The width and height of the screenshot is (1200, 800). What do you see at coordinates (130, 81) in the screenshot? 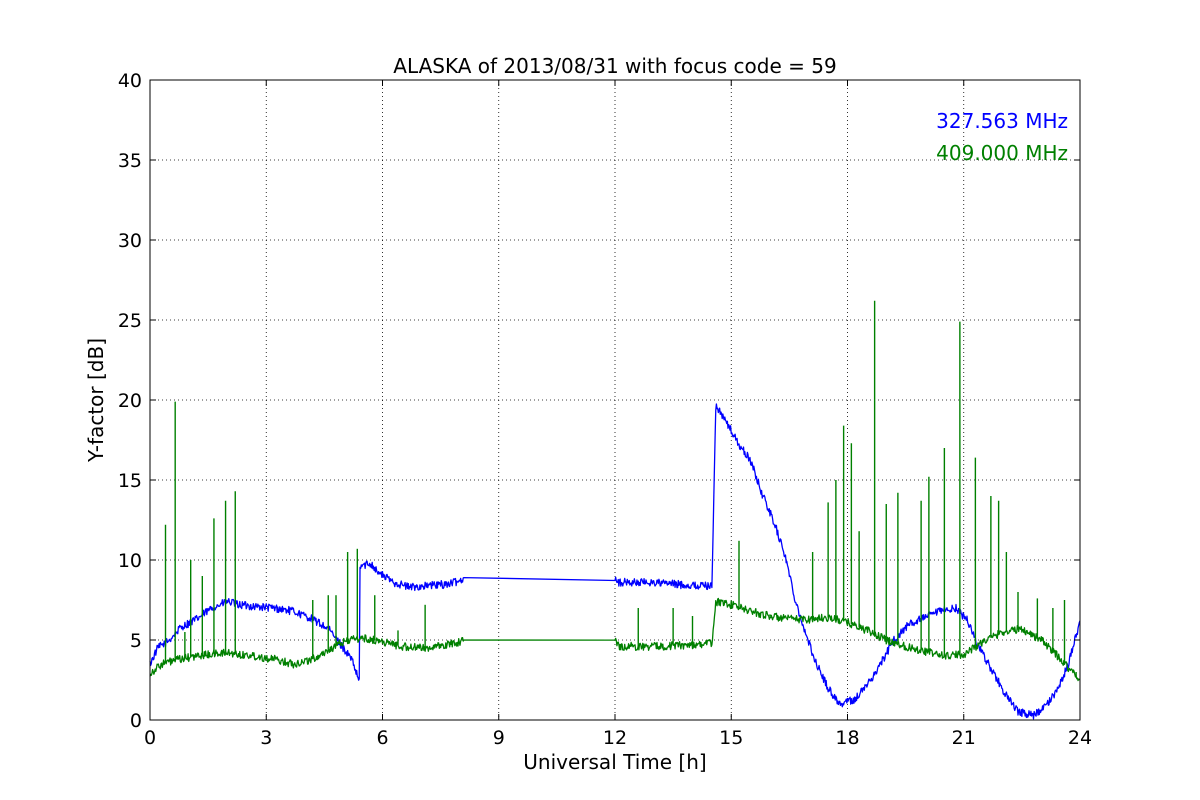
I see `y-tick-label: 40` at bounding box center [130, 81].